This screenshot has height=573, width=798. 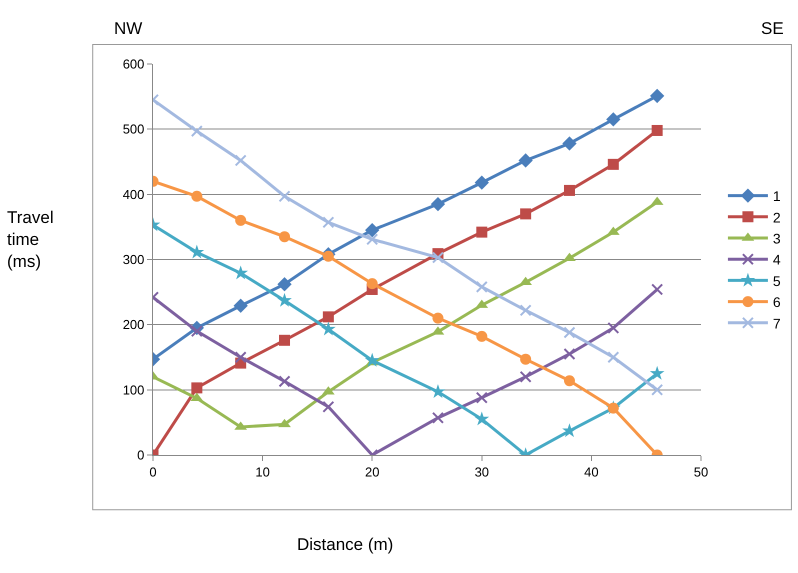 I want to click on y-tick-label: 300, so click(x=133, y=260).